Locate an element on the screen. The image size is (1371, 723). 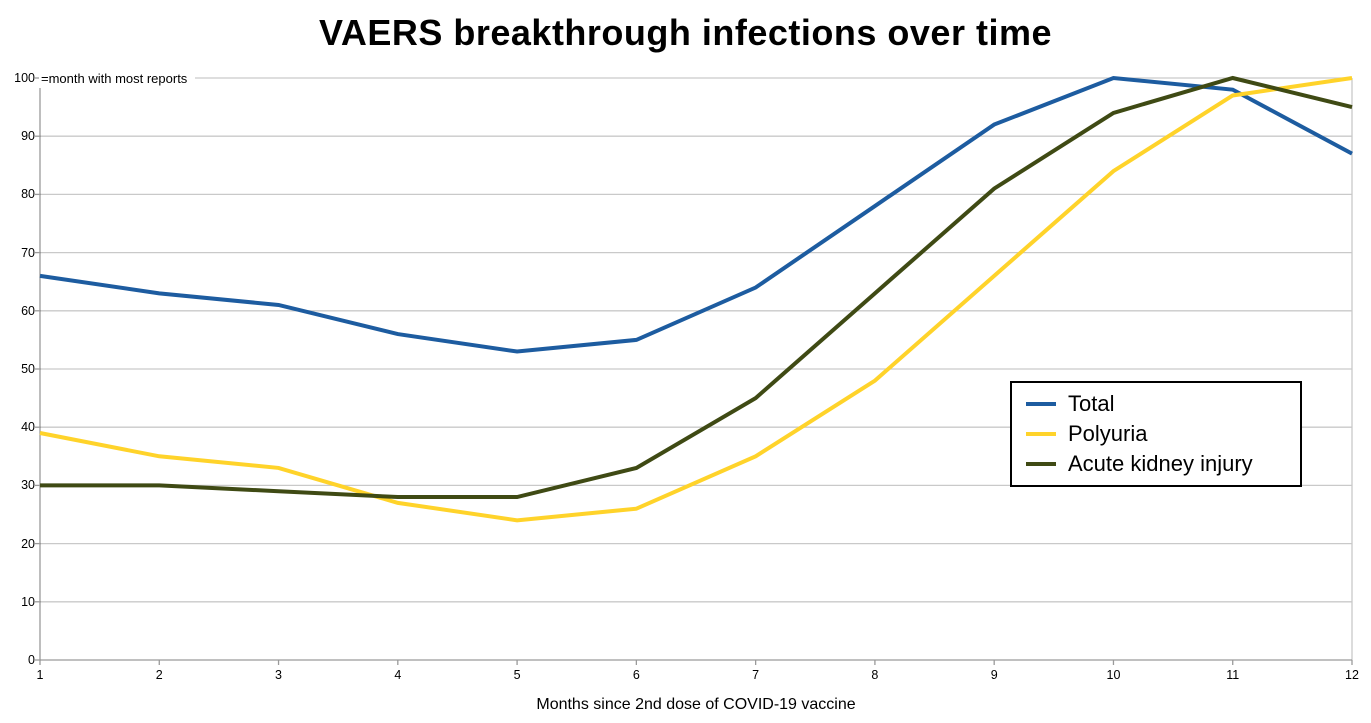
y-tick-label-80: 80 is located at coordinates (28, 194).